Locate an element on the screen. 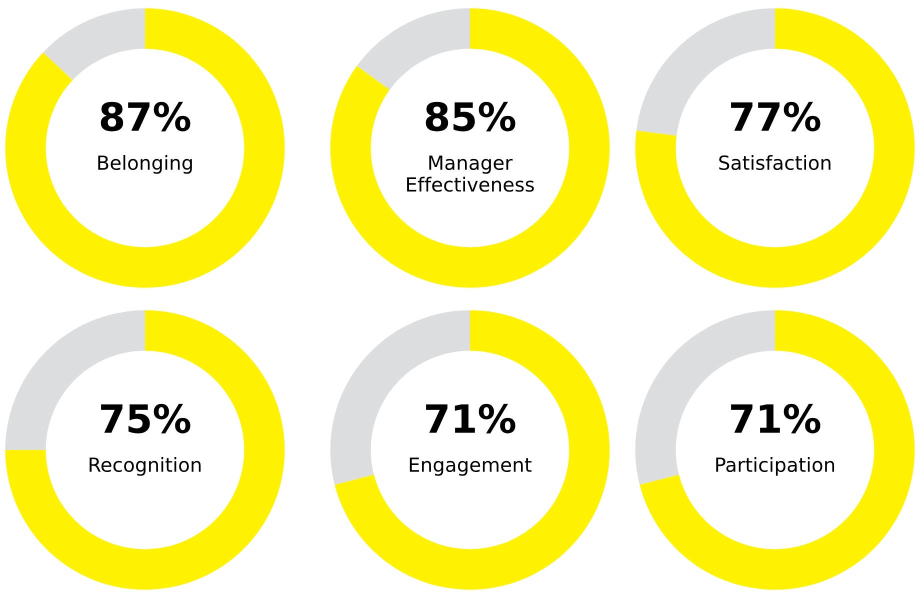 This screenshot has width=922, height=595. slice-label: Recognition is located at coordinates (145, 466).